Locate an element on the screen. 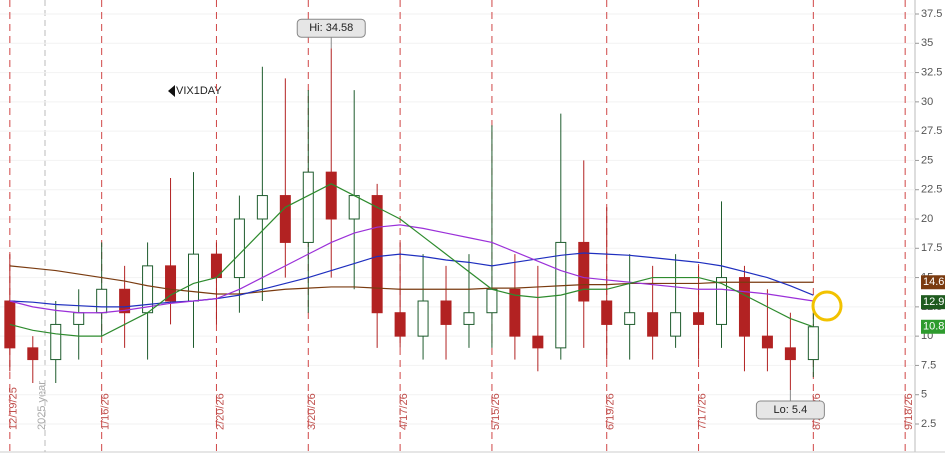  y-tick-label: 30 is located at coordinates (927, 102).